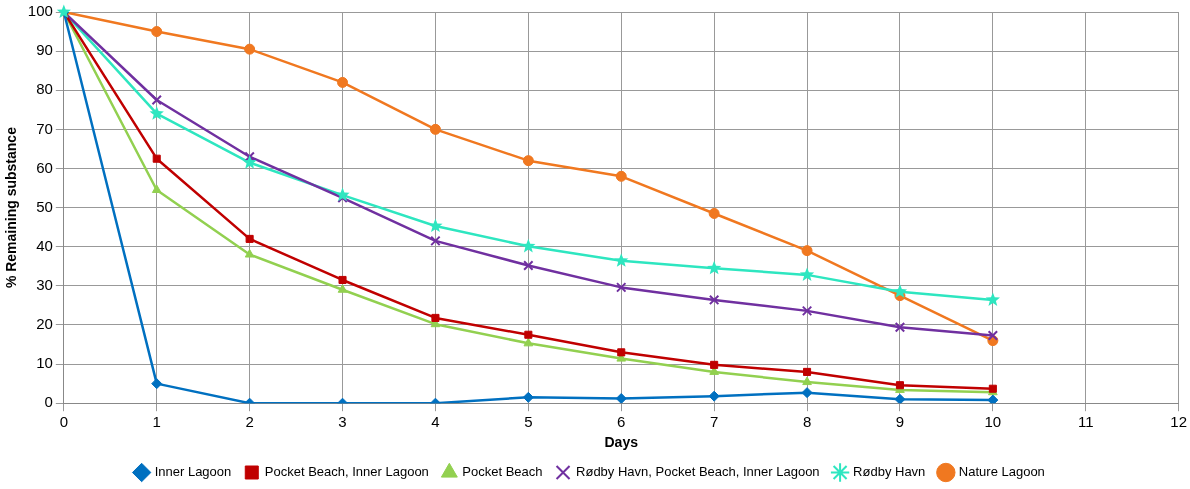 The image size is (1190, 489). Describe the element at coordinates (44, 245) in the screenshot. I see `y-tick-label: 40` at that location.